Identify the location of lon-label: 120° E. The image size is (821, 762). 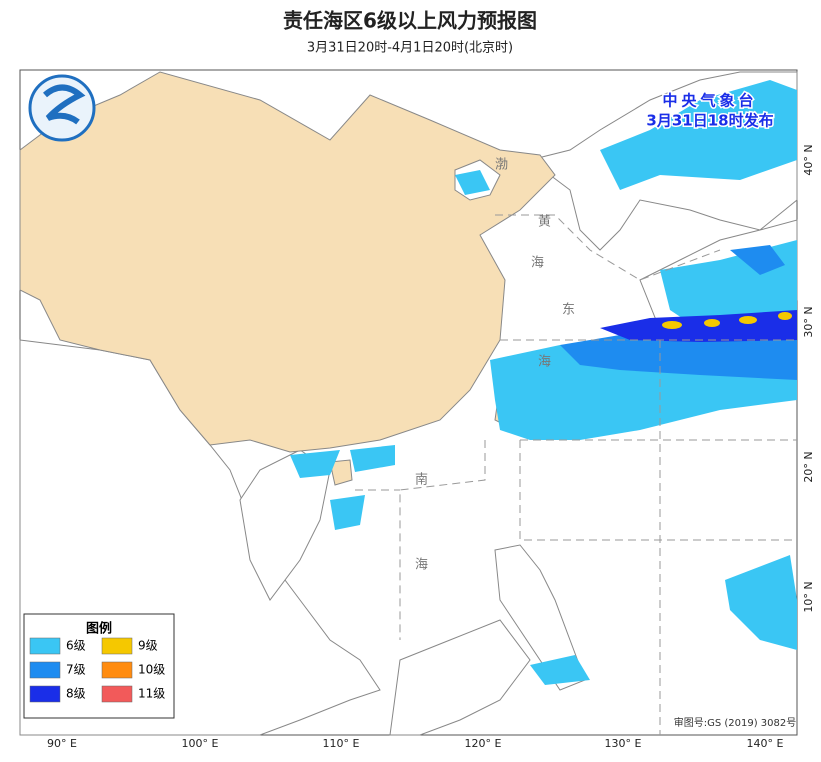
(483, 743).